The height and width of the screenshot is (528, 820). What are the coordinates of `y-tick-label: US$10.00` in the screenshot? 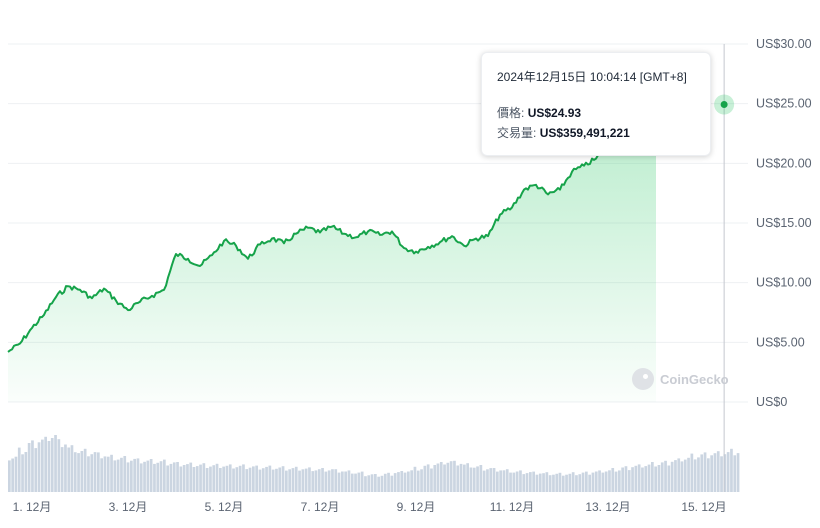 It's located at (784, 283).